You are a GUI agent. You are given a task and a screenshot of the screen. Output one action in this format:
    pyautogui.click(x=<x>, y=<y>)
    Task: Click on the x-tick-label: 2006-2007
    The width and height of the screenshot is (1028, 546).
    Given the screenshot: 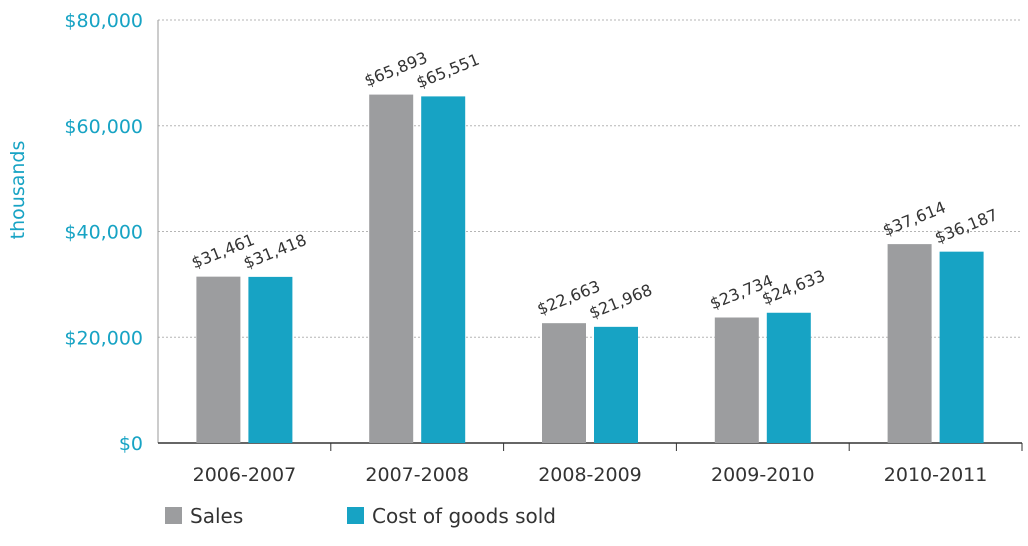 What is the action you would take?
    pyautogui.click(x=245, y=475)
    